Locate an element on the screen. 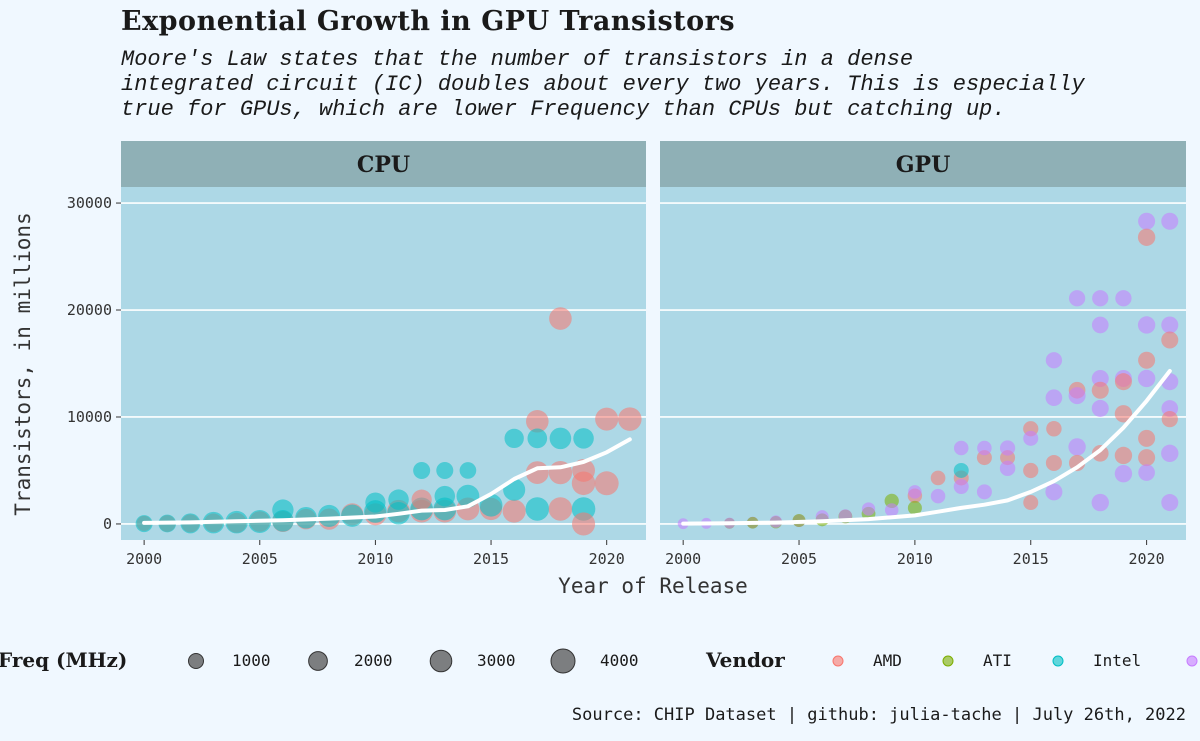 The width and height of the screenshot is (1200, 741). vendor-legend-key-nvidia is located at coordinates (1192, 661).